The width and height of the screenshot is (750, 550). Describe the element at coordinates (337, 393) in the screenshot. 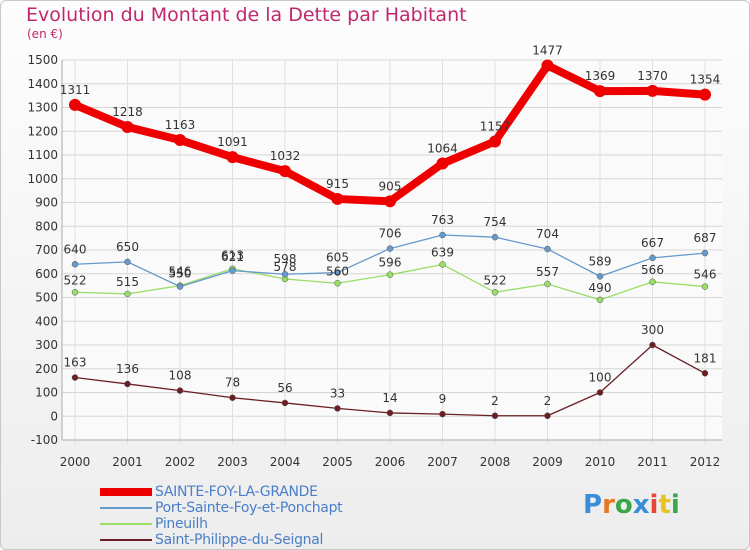

I see `data-label: 33` at that location.